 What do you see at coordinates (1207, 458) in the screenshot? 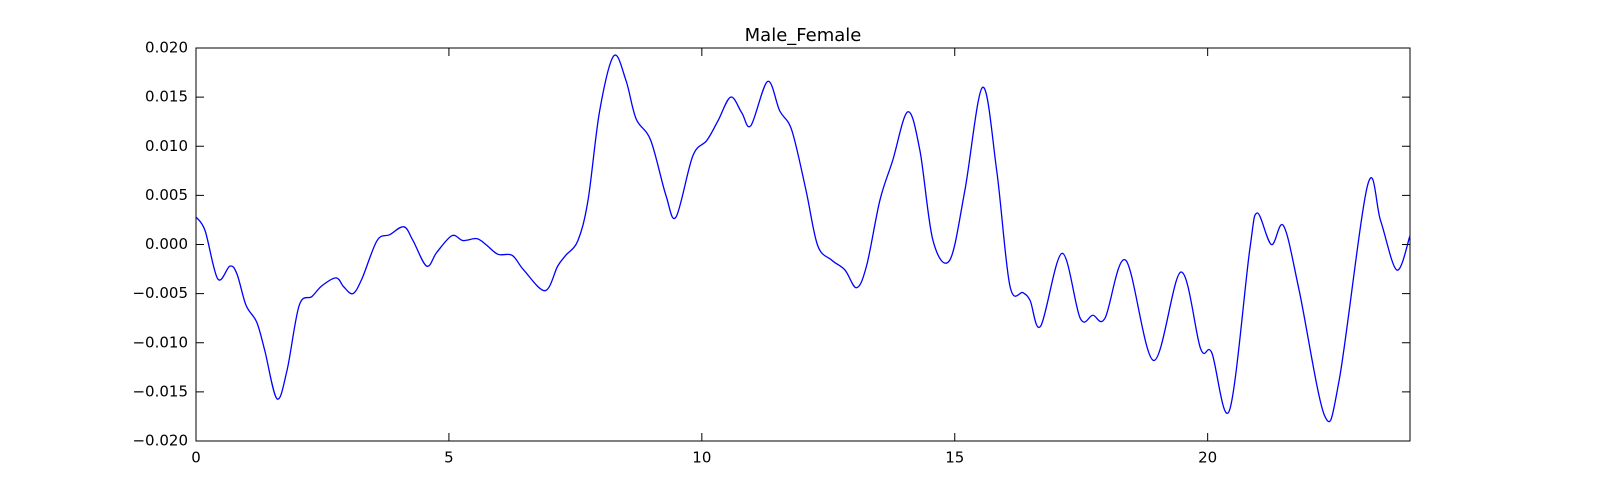
I see `x-tick-label: 20` at bounding box center [1207, 458].